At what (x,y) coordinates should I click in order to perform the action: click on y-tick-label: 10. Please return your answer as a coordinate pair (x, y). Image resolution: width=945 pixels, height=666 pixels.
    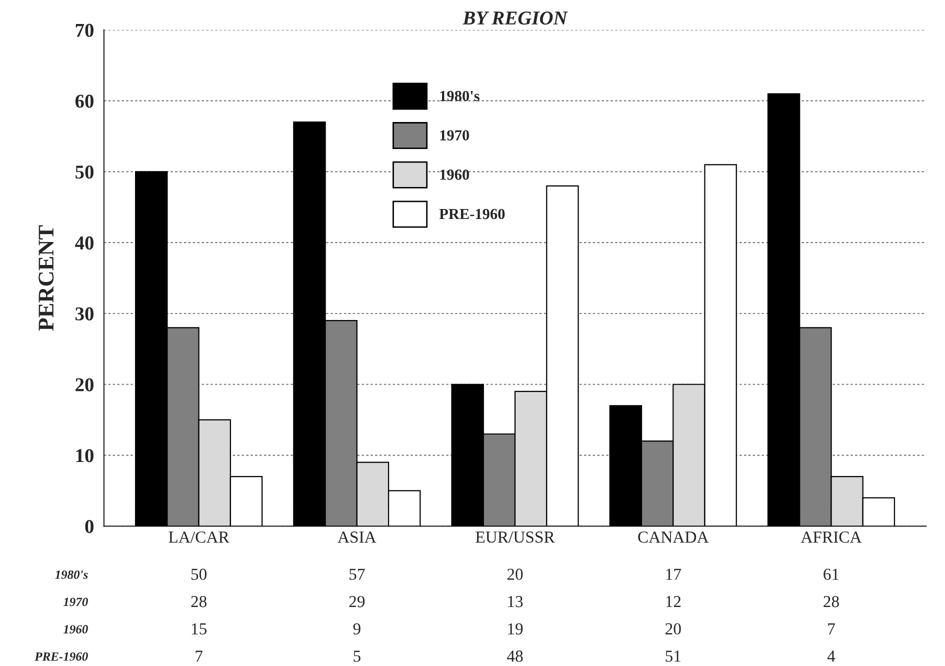
    Looking at the image, I should click on (85, 455).